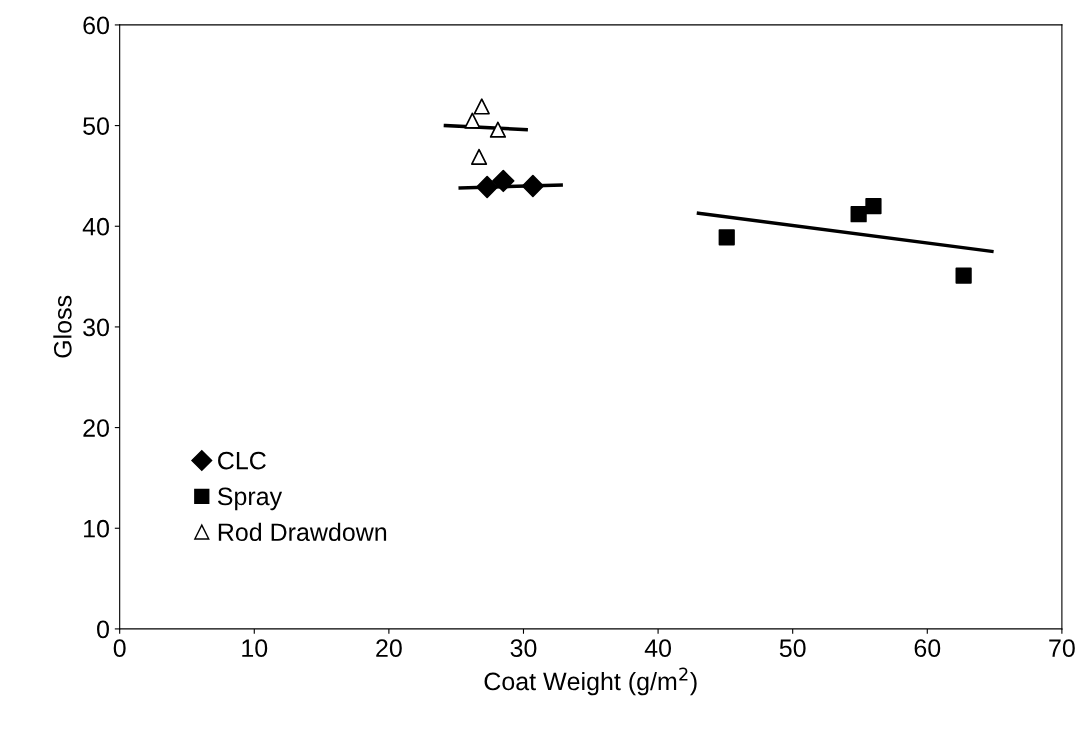 Image resolution: width=1088 pixels, height=733 pixels. What do you see at coordinates (62, 326) in the screenshot?
I see `y-axis-title: Gloss` at bounding box center [62, 326].